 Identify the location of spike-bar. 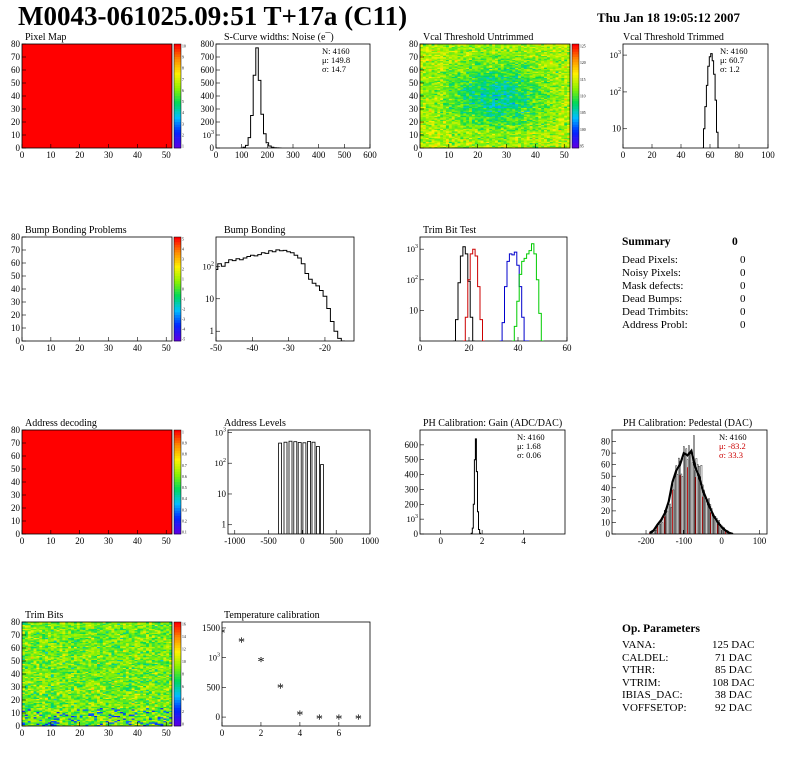
(299, 488).